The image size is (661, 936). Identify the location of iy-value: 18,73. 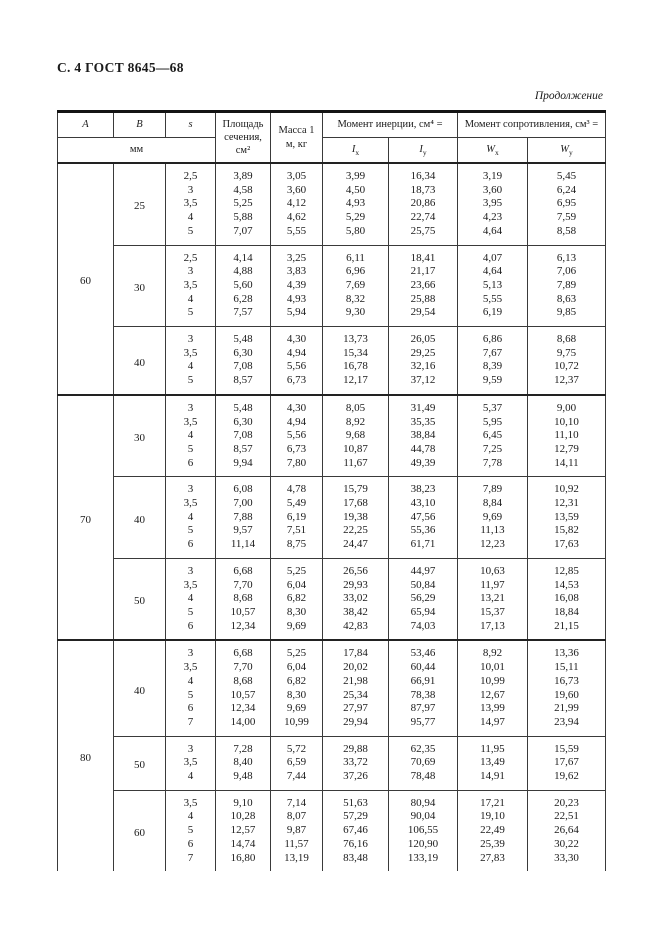
(423, 190).